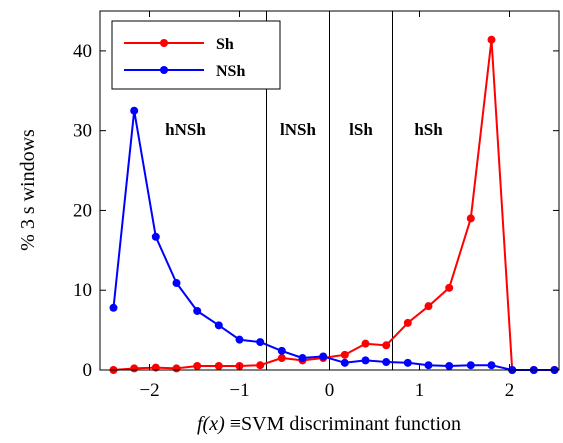  Describe the element at coordinates (361, 129) in the screenshot. I see `region-label-lSh: lSh` at that location.